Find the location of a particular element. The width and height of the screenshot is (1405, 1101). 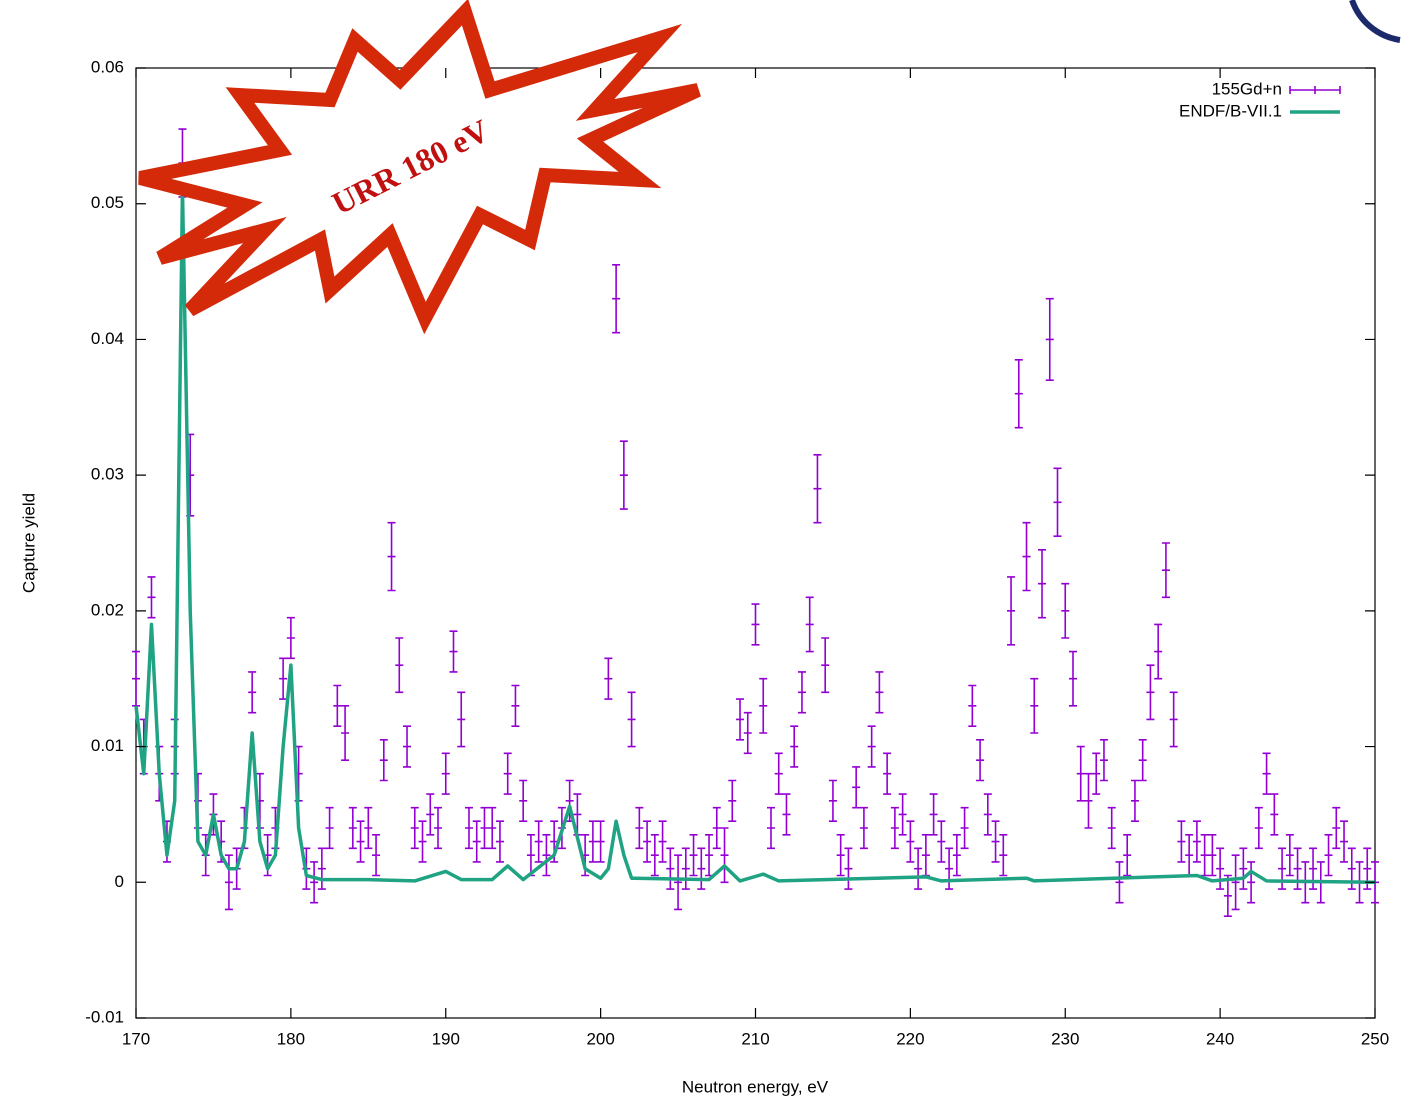

x-tick-label: 220 is located at coordinates (910, 1038).